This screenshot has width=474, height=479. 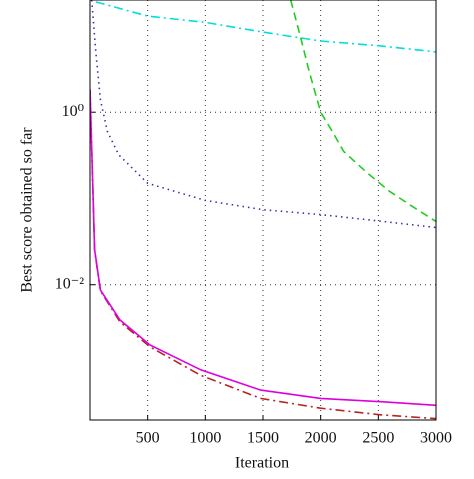 What do you see at coordinates (69, 283) in the screenshot?
I see `y-tick-label: 10⁻²` at bounding box center [69, 283].